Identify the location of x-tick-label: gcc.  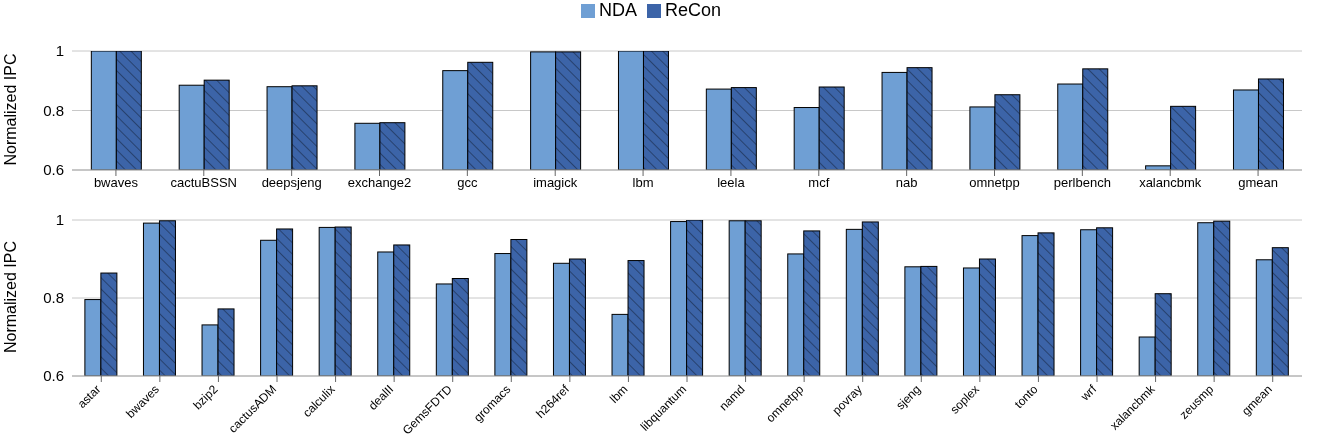
(467, 183).